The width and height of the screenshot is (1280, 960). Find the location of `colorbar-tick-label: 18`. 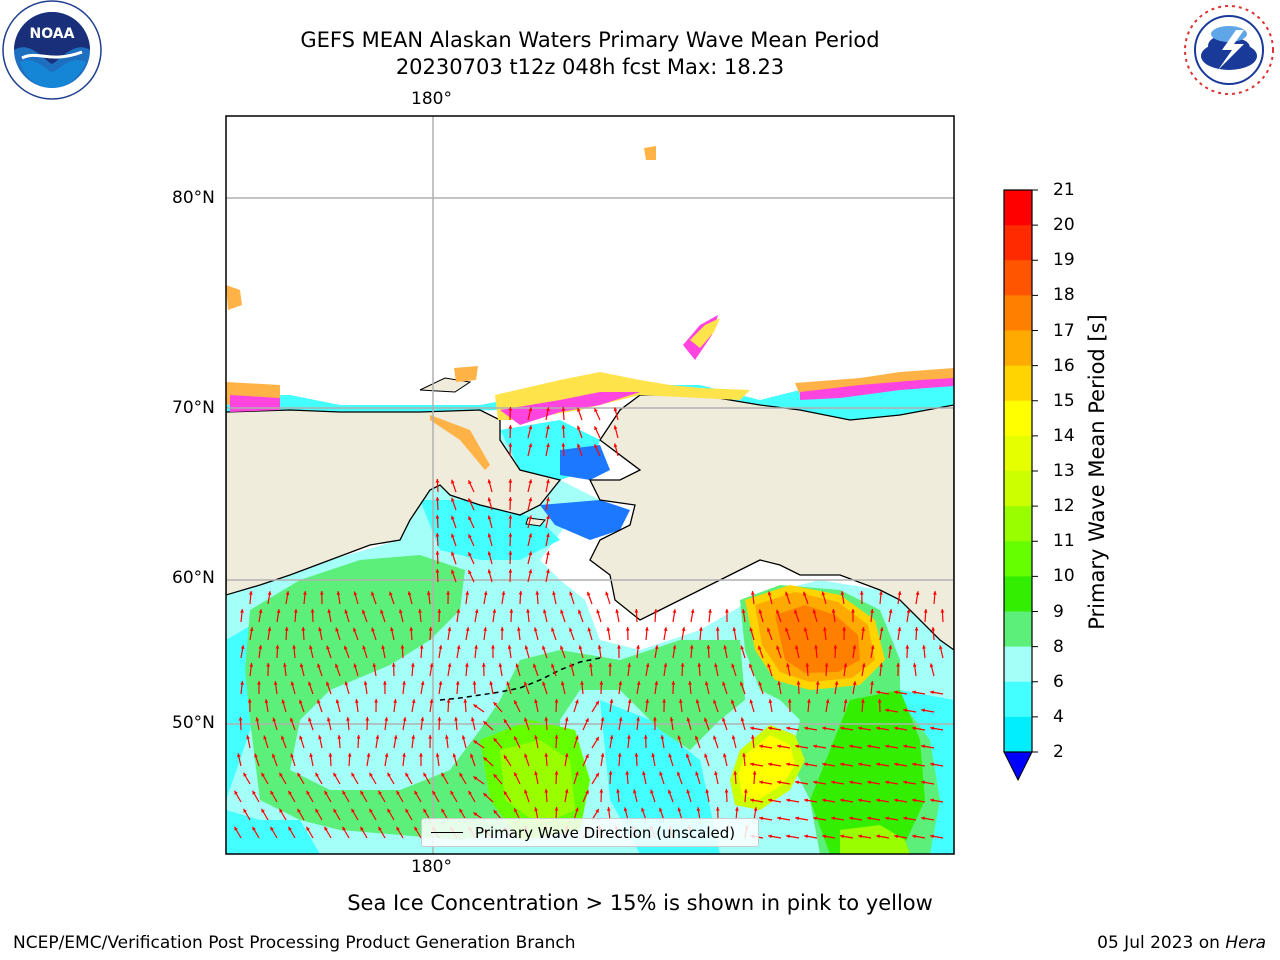

colorbar-tick-label: 18 is located at coordinates (1064, 295).